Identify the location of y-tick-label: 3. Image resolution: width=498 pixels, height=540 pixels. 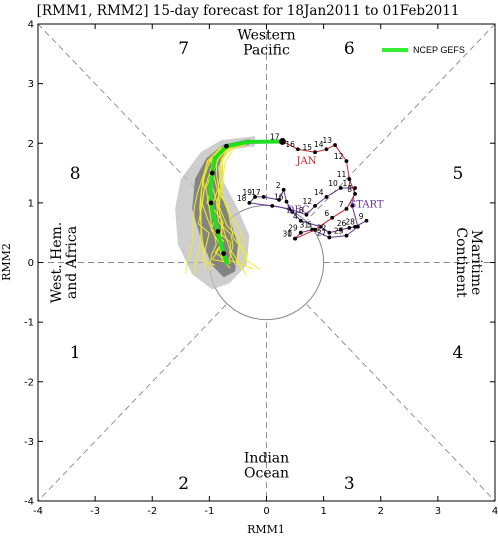
(31, 84).